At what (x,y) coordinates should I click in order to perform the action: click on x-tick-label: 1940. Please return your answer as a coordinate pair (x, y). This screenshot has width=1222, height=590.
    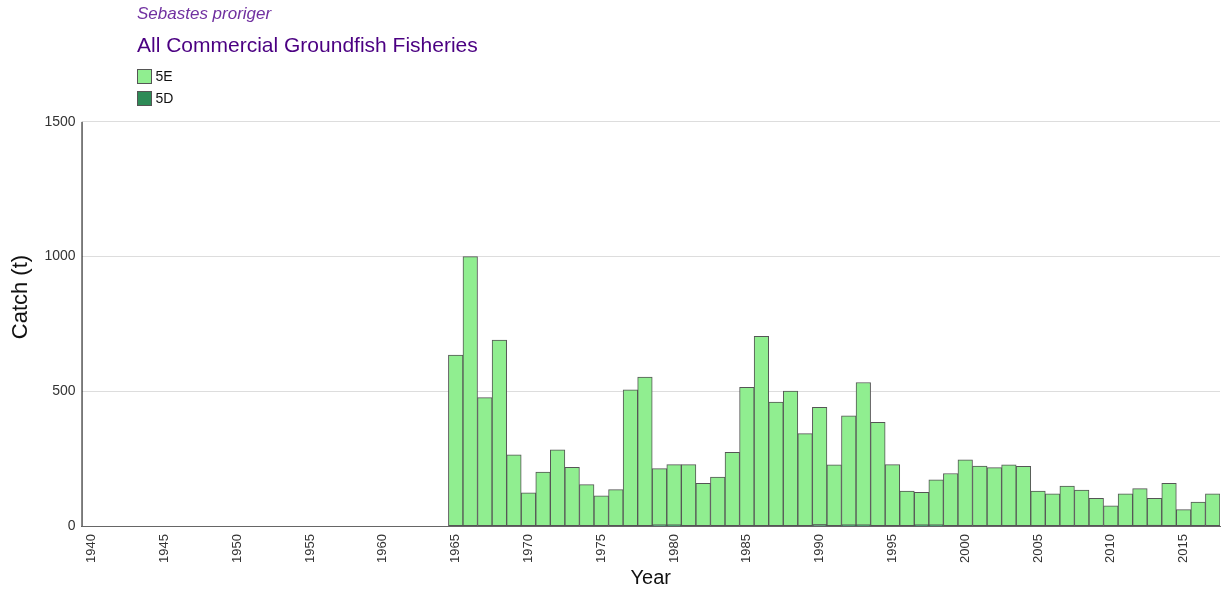
    Looking at the image, I should click on (91, 548).